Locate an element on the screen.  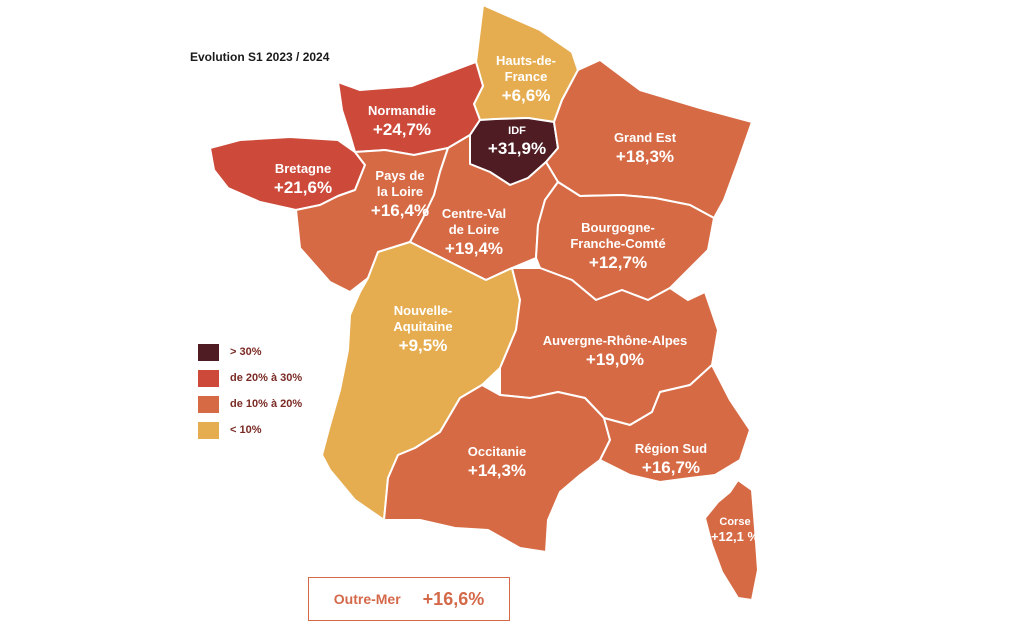
region-value: +14,3% is located at coordinates (497, 470).